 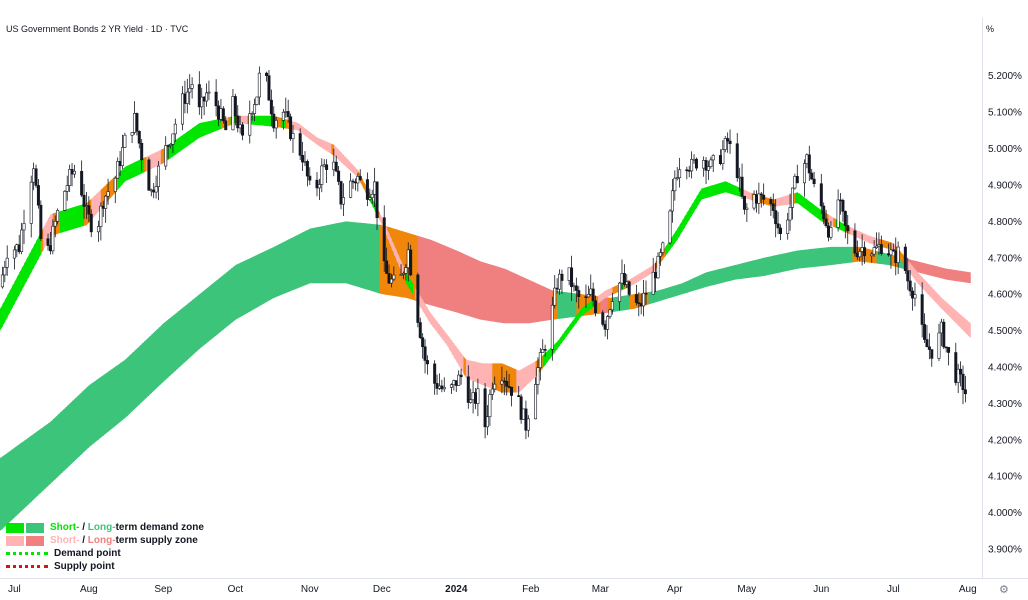 I want to click on legend-supply-rest: term supply zone, so click(x=156, y=540).